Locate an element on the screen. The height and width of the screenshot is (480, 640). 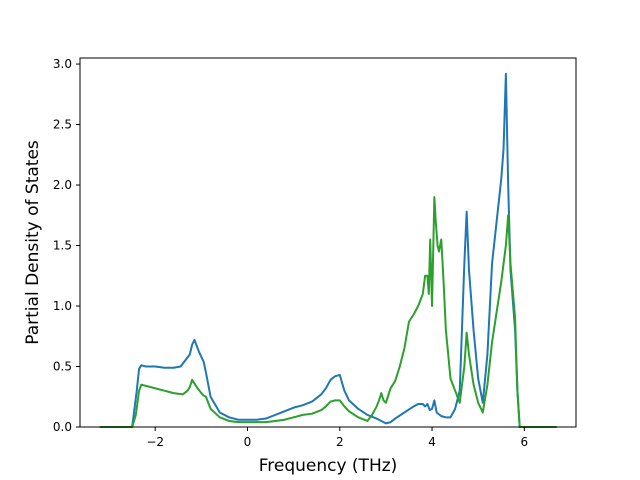
y-tick-label: 0.0 is located at coordinates (62, 427).